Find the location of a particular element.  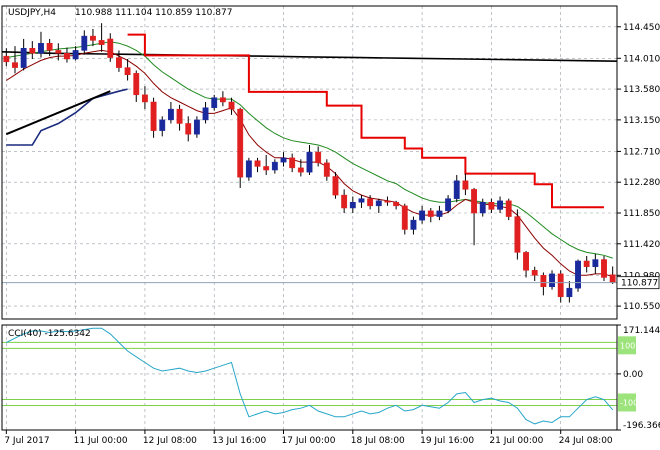

x-tick-label: 11 Jul 00:00 is located at coordinates (101, 441).